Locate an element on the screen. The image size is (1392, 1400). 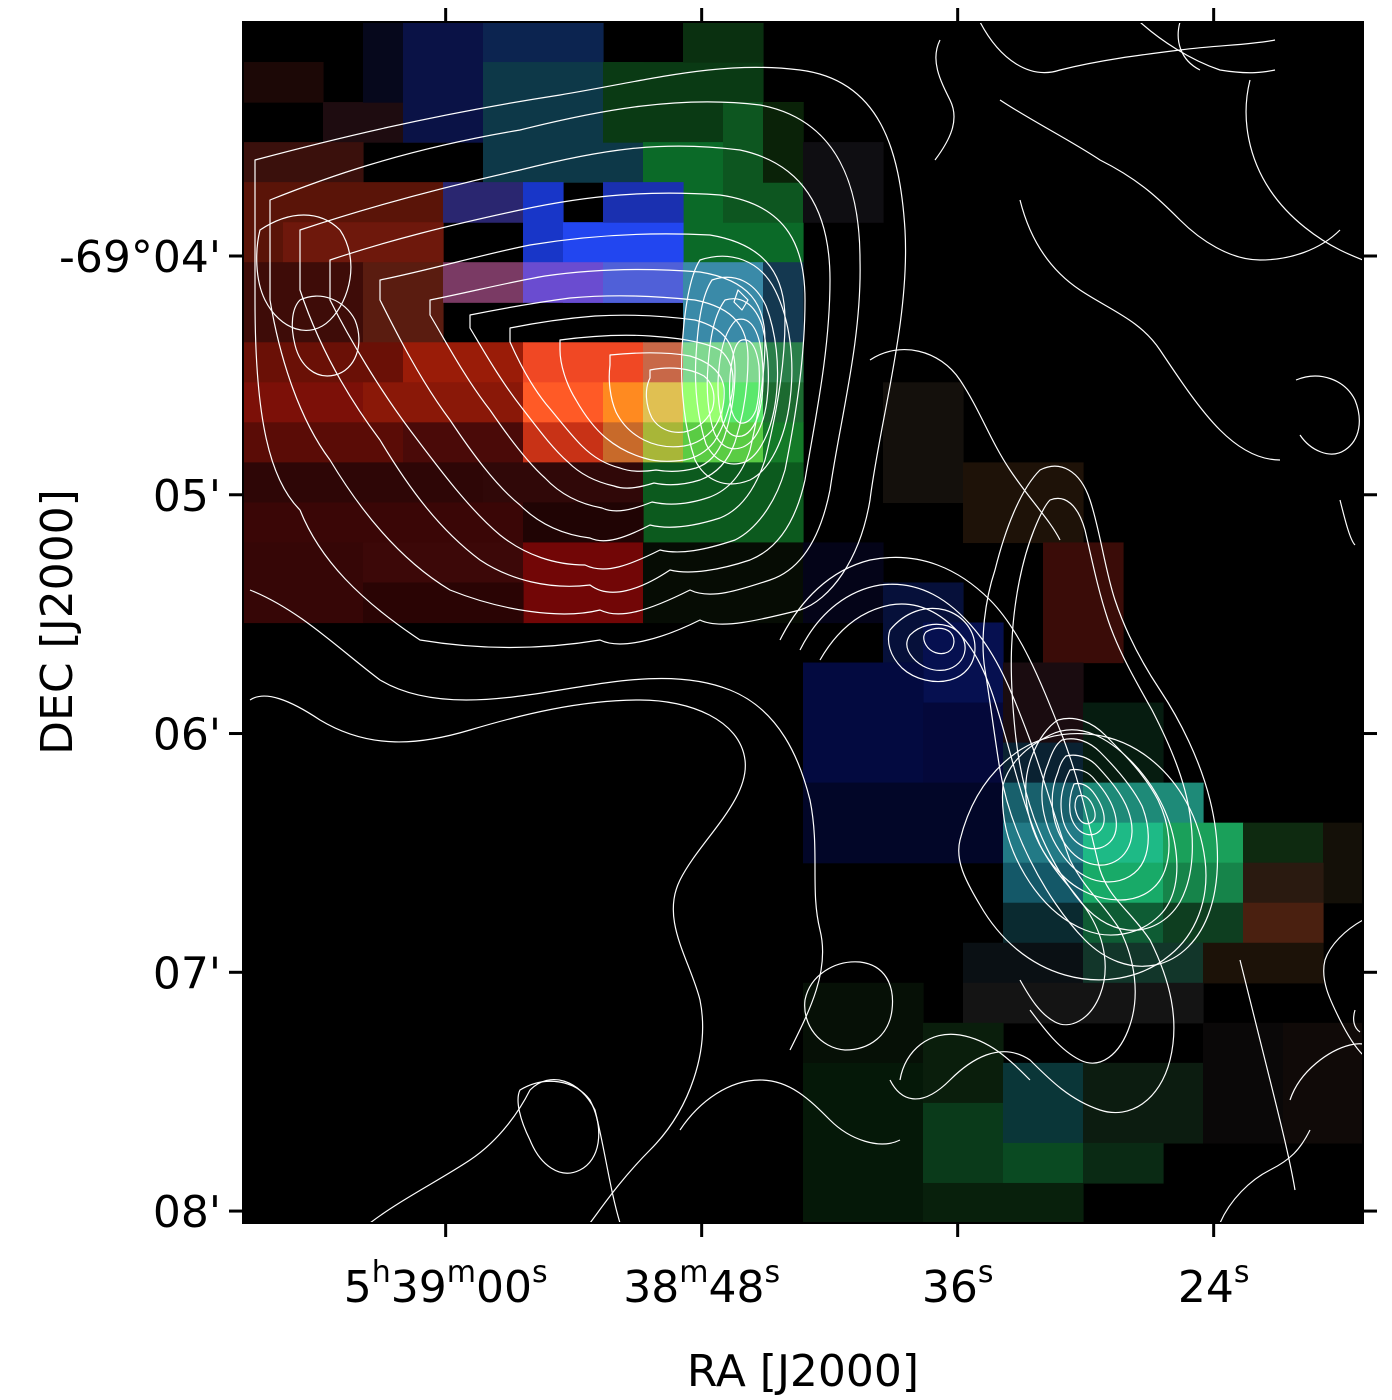
x-tick-value: 48 is located at coordinates (736, 1287).